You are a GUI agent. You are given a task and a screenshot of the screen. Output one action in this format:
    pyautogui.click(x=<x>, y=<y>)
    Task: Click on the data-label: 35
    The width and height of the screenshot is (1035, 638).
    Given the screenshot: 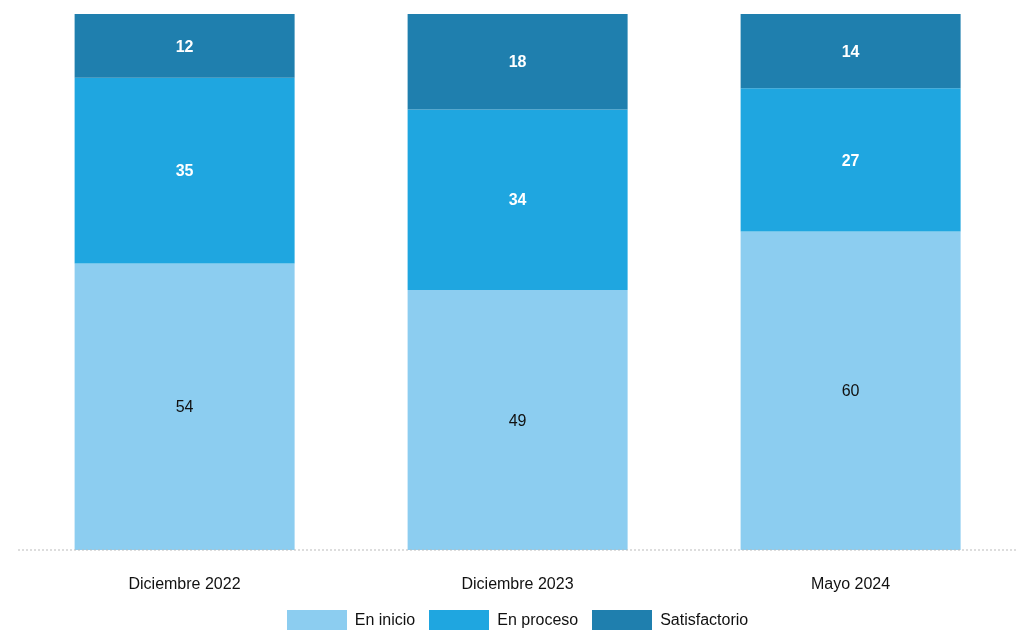 What is the action you would take?
    pyautogui.click(x=184, y=171)
    